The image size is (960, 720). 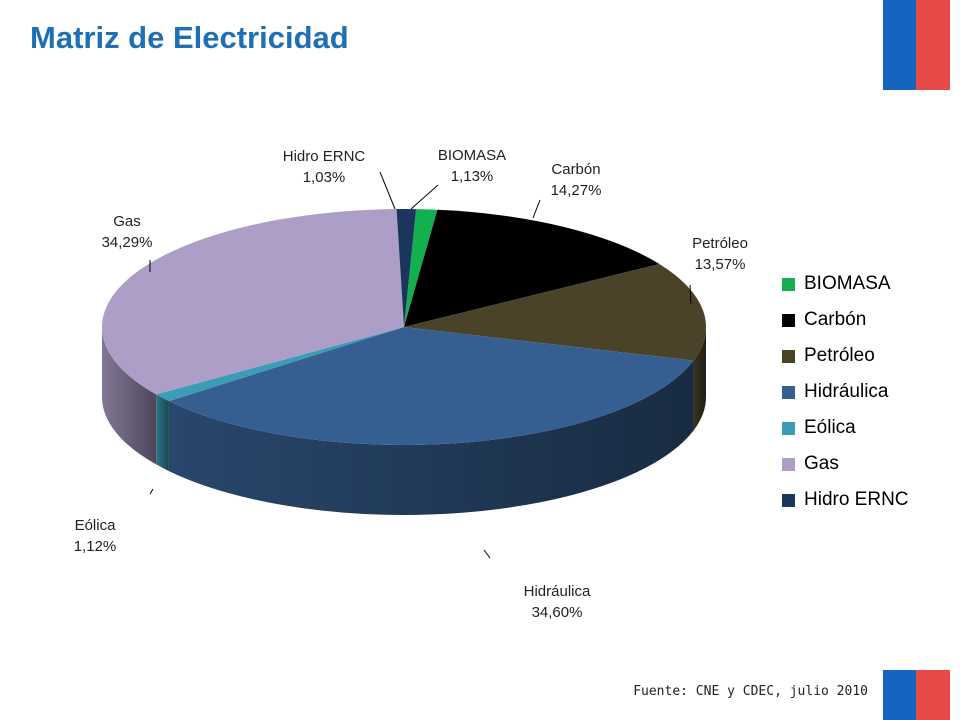 I want to click on legend-label: Eólica, so click(x=830, y=427).